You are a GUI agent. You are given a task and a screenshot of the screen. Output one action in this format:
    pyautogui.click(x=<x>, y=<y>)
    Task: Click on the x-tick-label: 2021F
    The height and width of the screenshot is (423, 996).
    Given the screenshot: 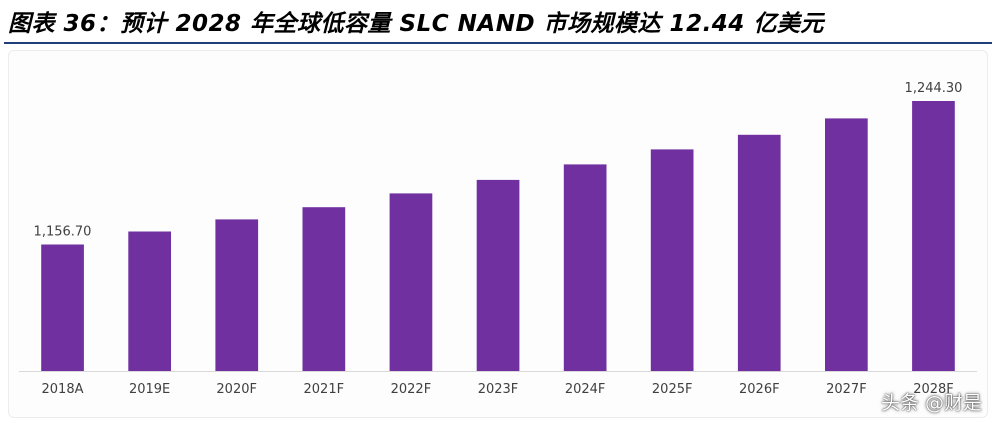 What is the action you would take?
    pyautogui.click(x=324, y=389)
    